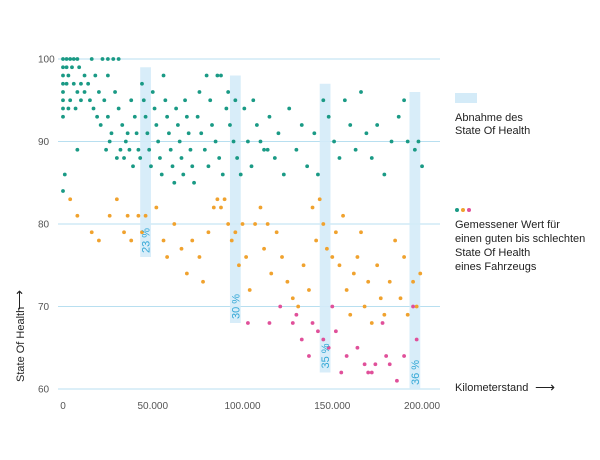  Describe the element at coordinates (63, 406) in the screenshot. I see `x-tick-label: 0` at that location.